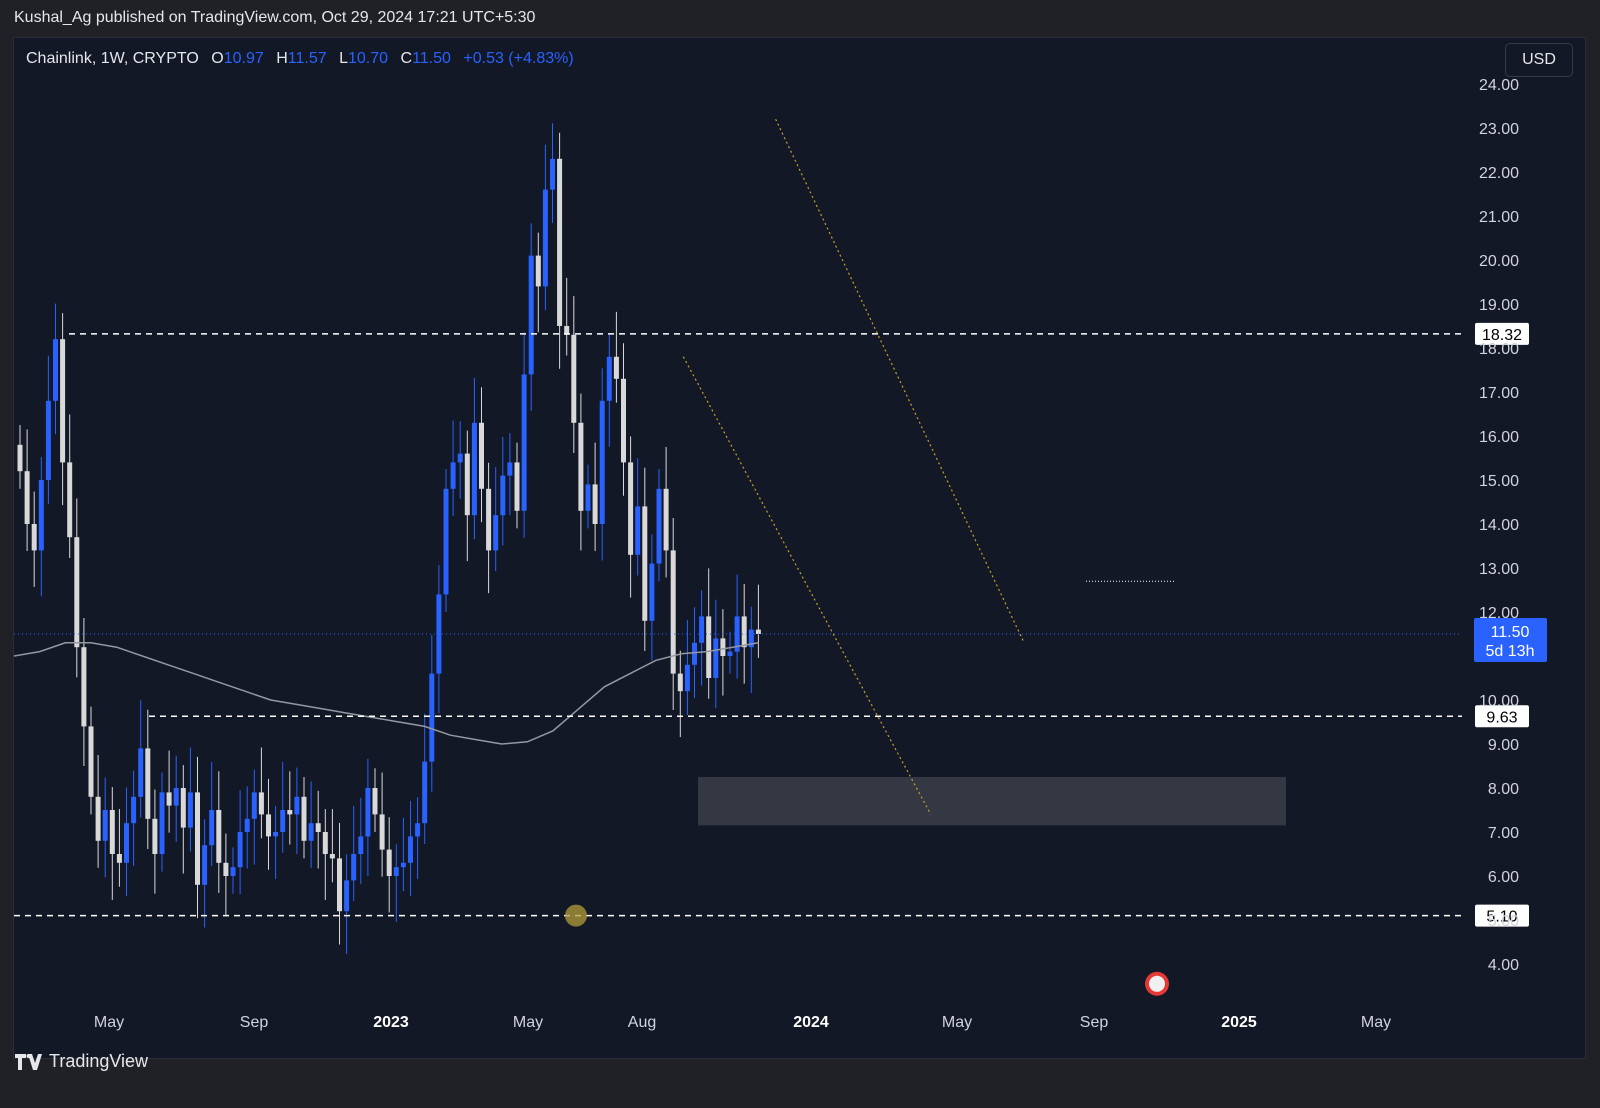  I want to click on low-marker-dot, so click(576, 915).